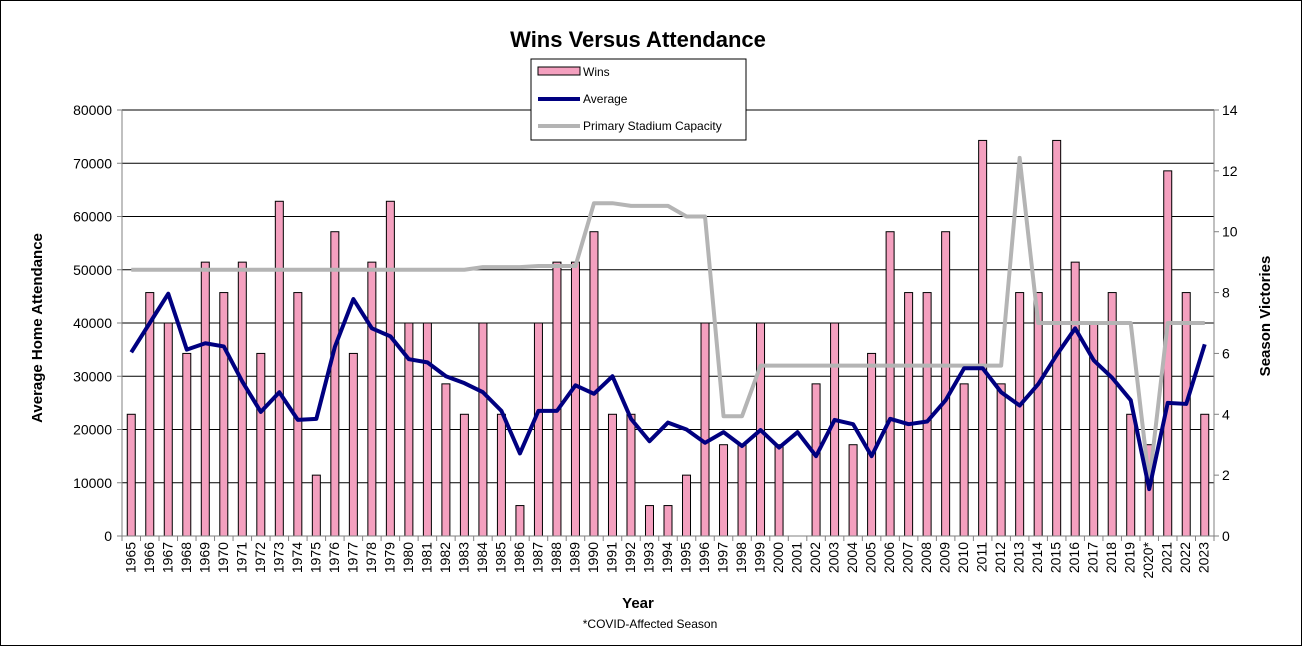  Describe the element at coordinates (593, 557) in the screenshot. I see `x-tick-label: 1990` at that location.